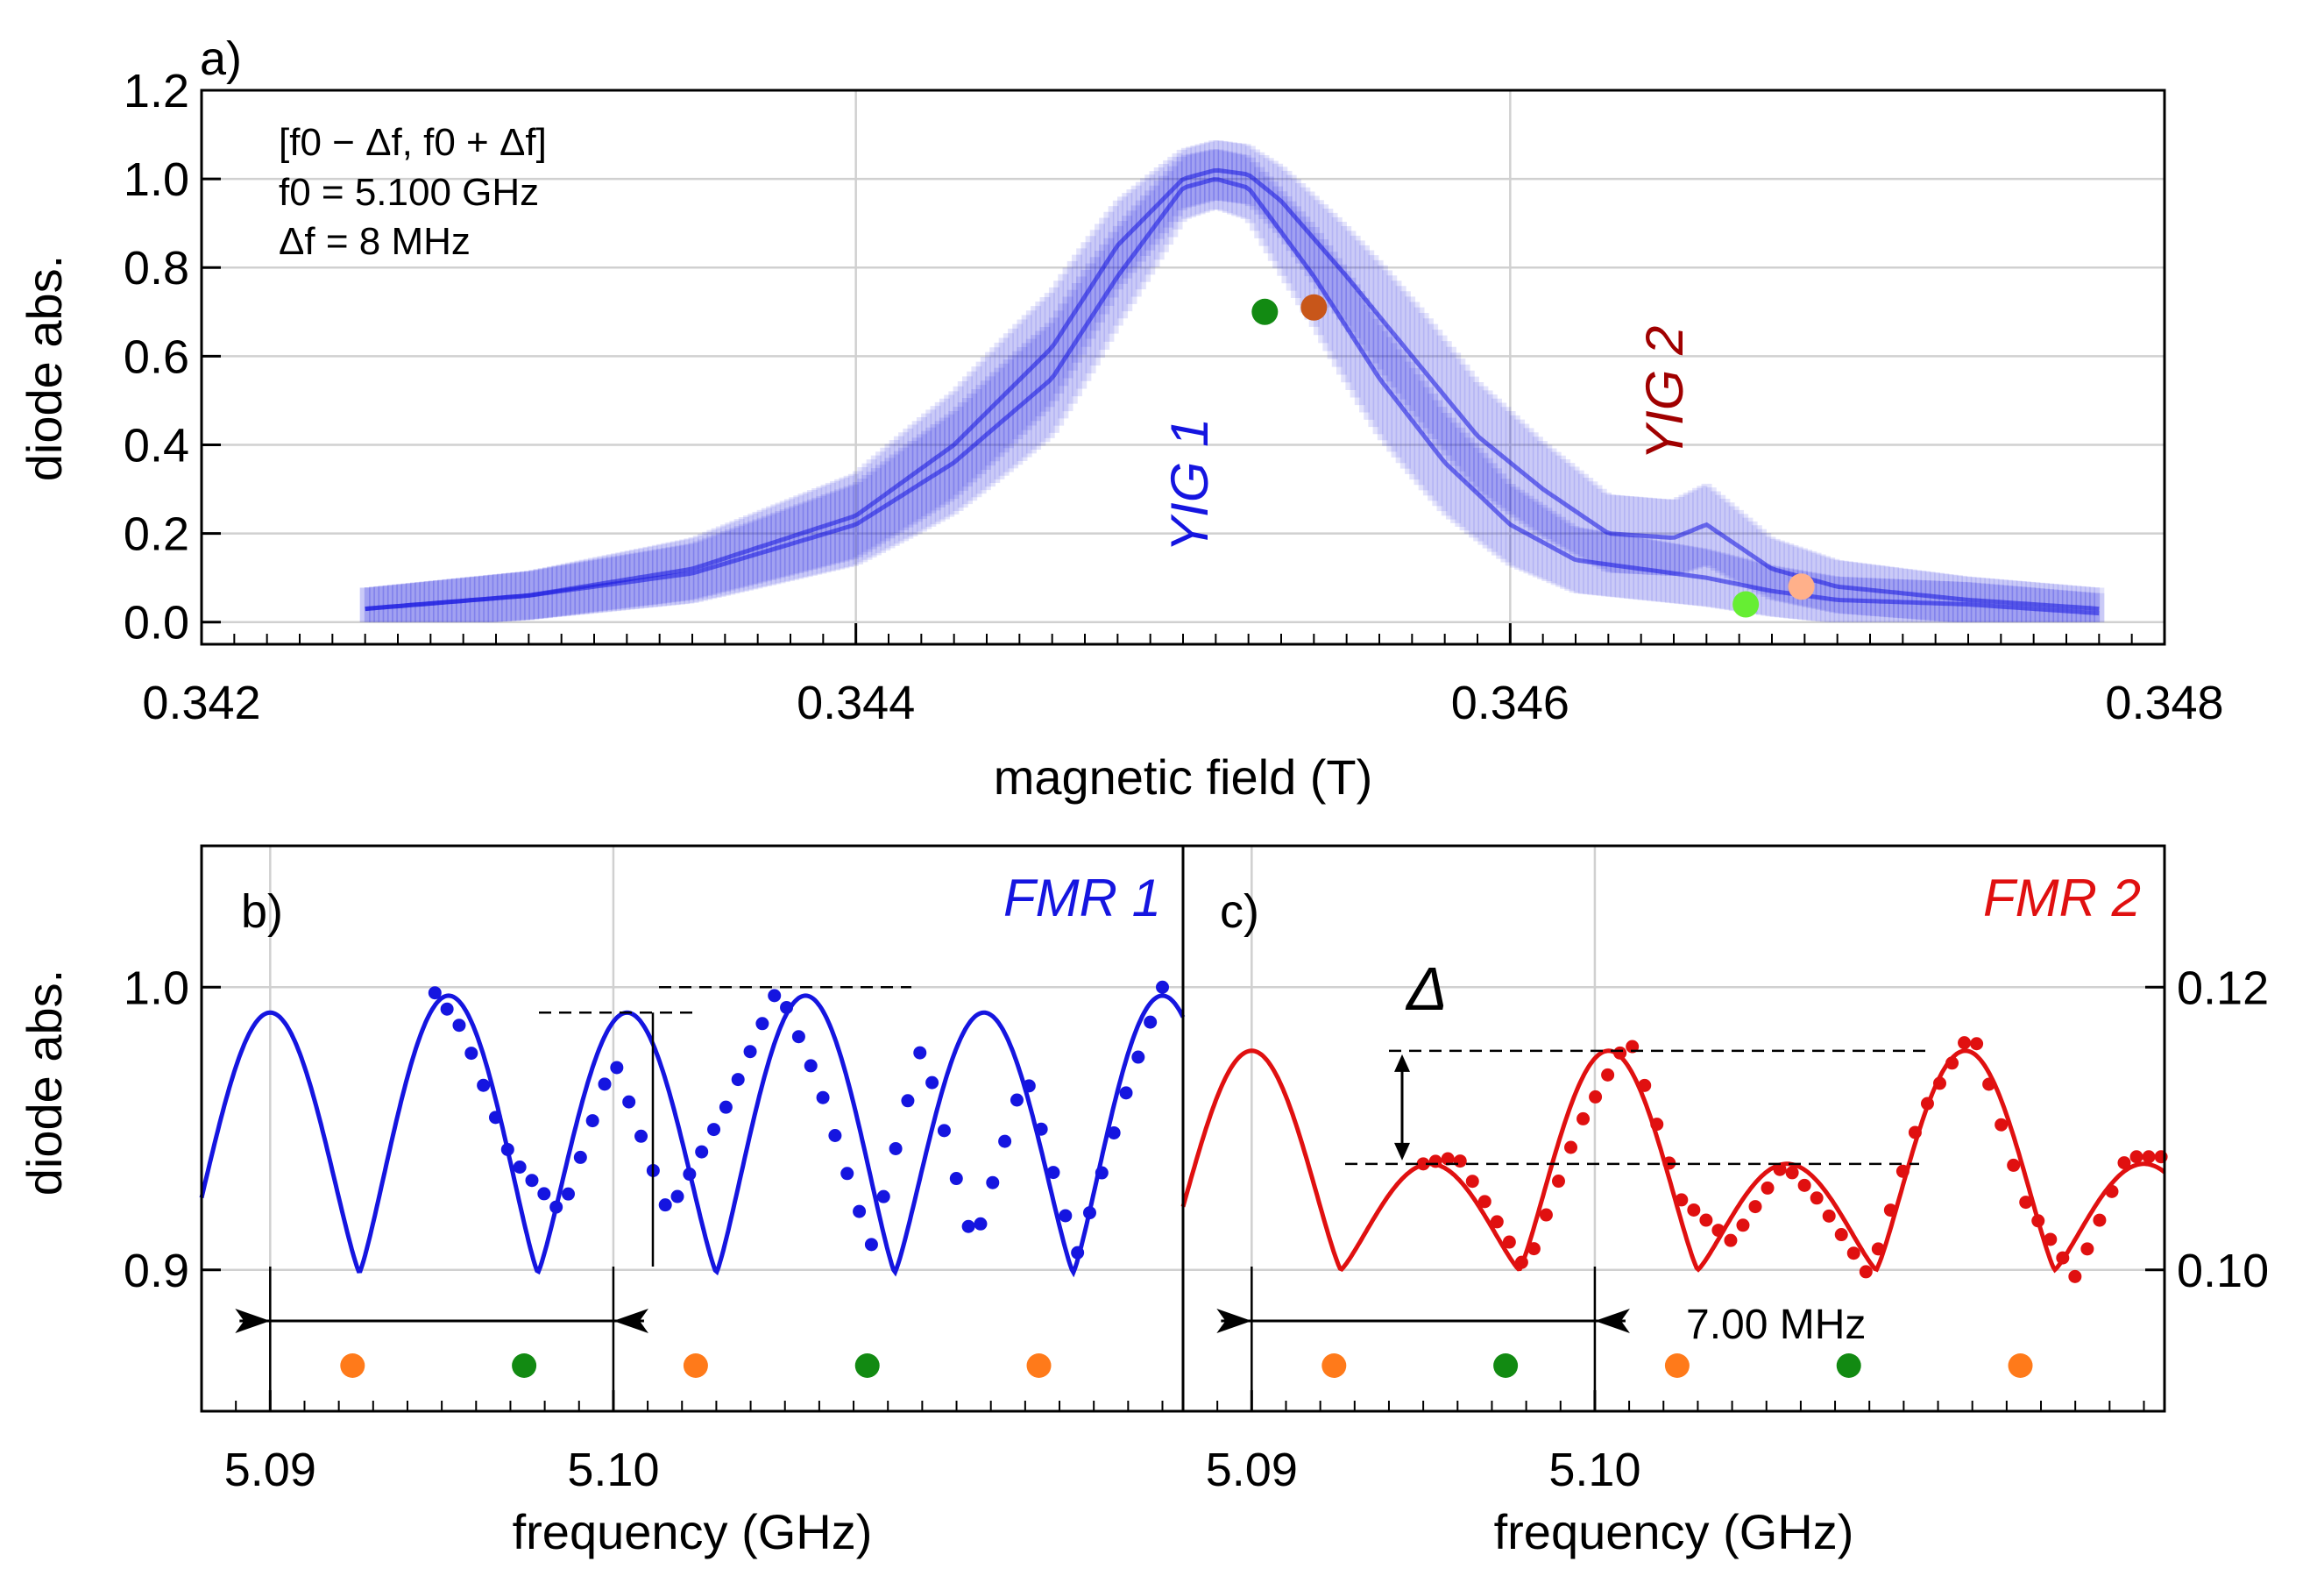  What do you see at coordinates (156, 91) in the screenshot?
I see `panel-a-ytick-label: 1.2` at bounding box center [156, 91].